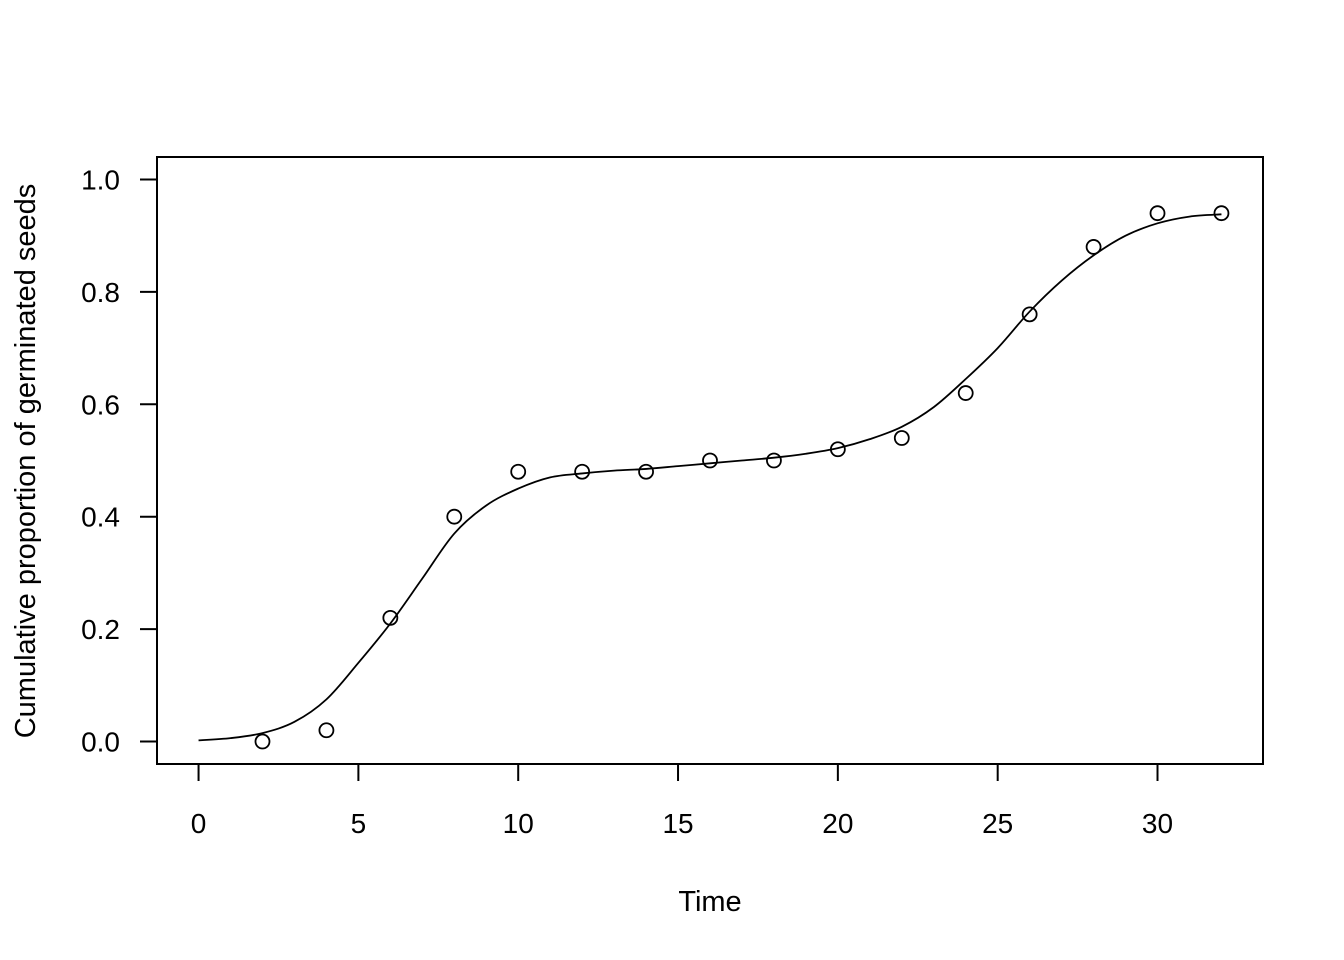 The image size is (1344, 960). What do you see at coordinates (100, 404) in the screenshot?
I see `y-tick-label: 0.6` at bounding box center [100, 404].